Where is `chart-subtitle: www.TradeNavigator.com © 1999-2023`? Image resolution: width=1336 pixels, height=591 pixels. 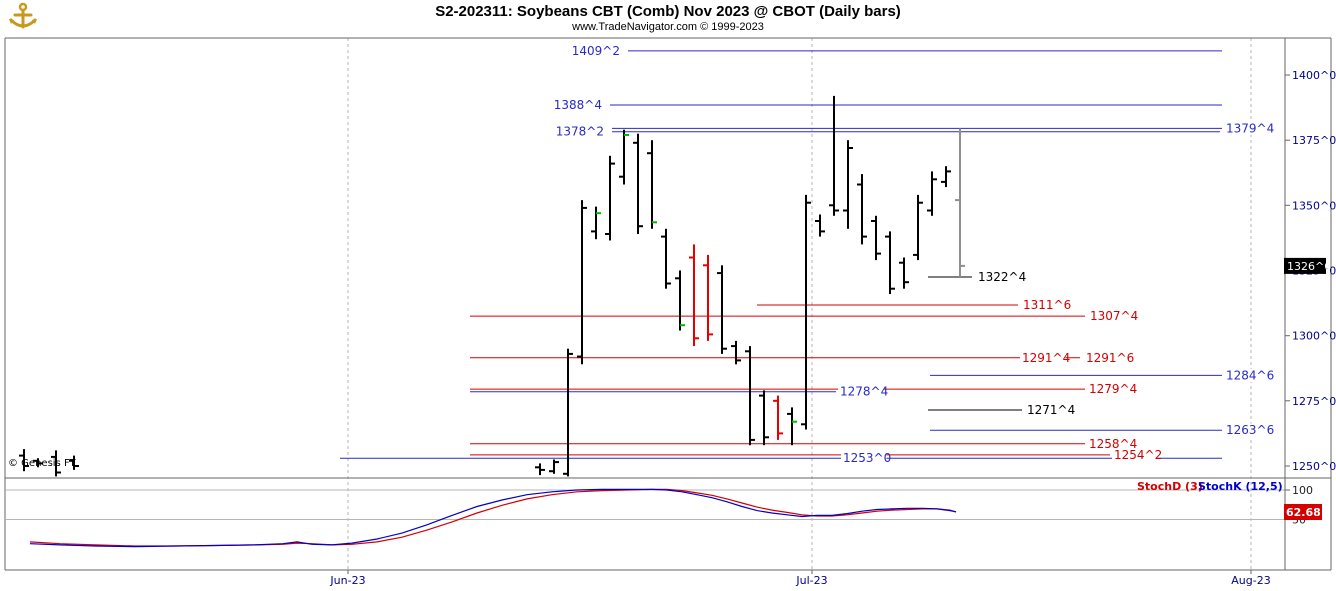
chart-subtitle: www.TradeNavigator.com © 1999-2023 is located at coordinates (668, 27).